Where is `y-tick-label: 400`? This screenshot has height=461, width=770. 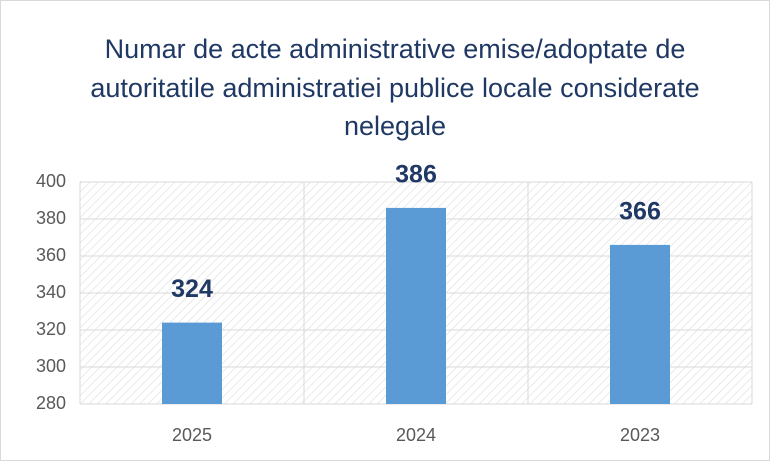
y-tick-label: 400 is located at coordinates (51, 181).